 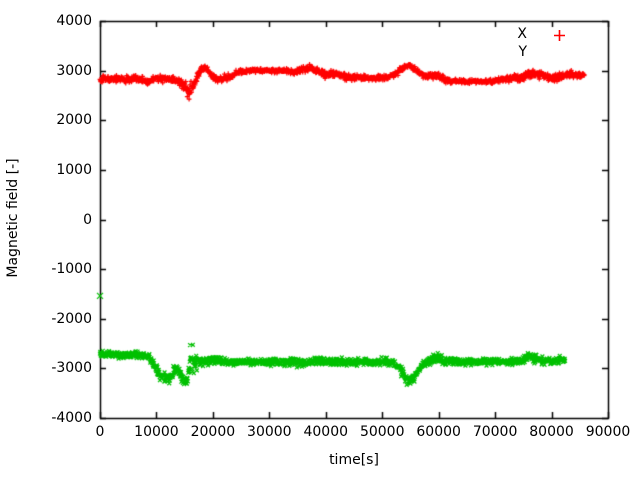 What do you see at coordinates (326, 432) in the screenshot?
I see `x-tick-label: 40000` at bounding box center [326, 432].